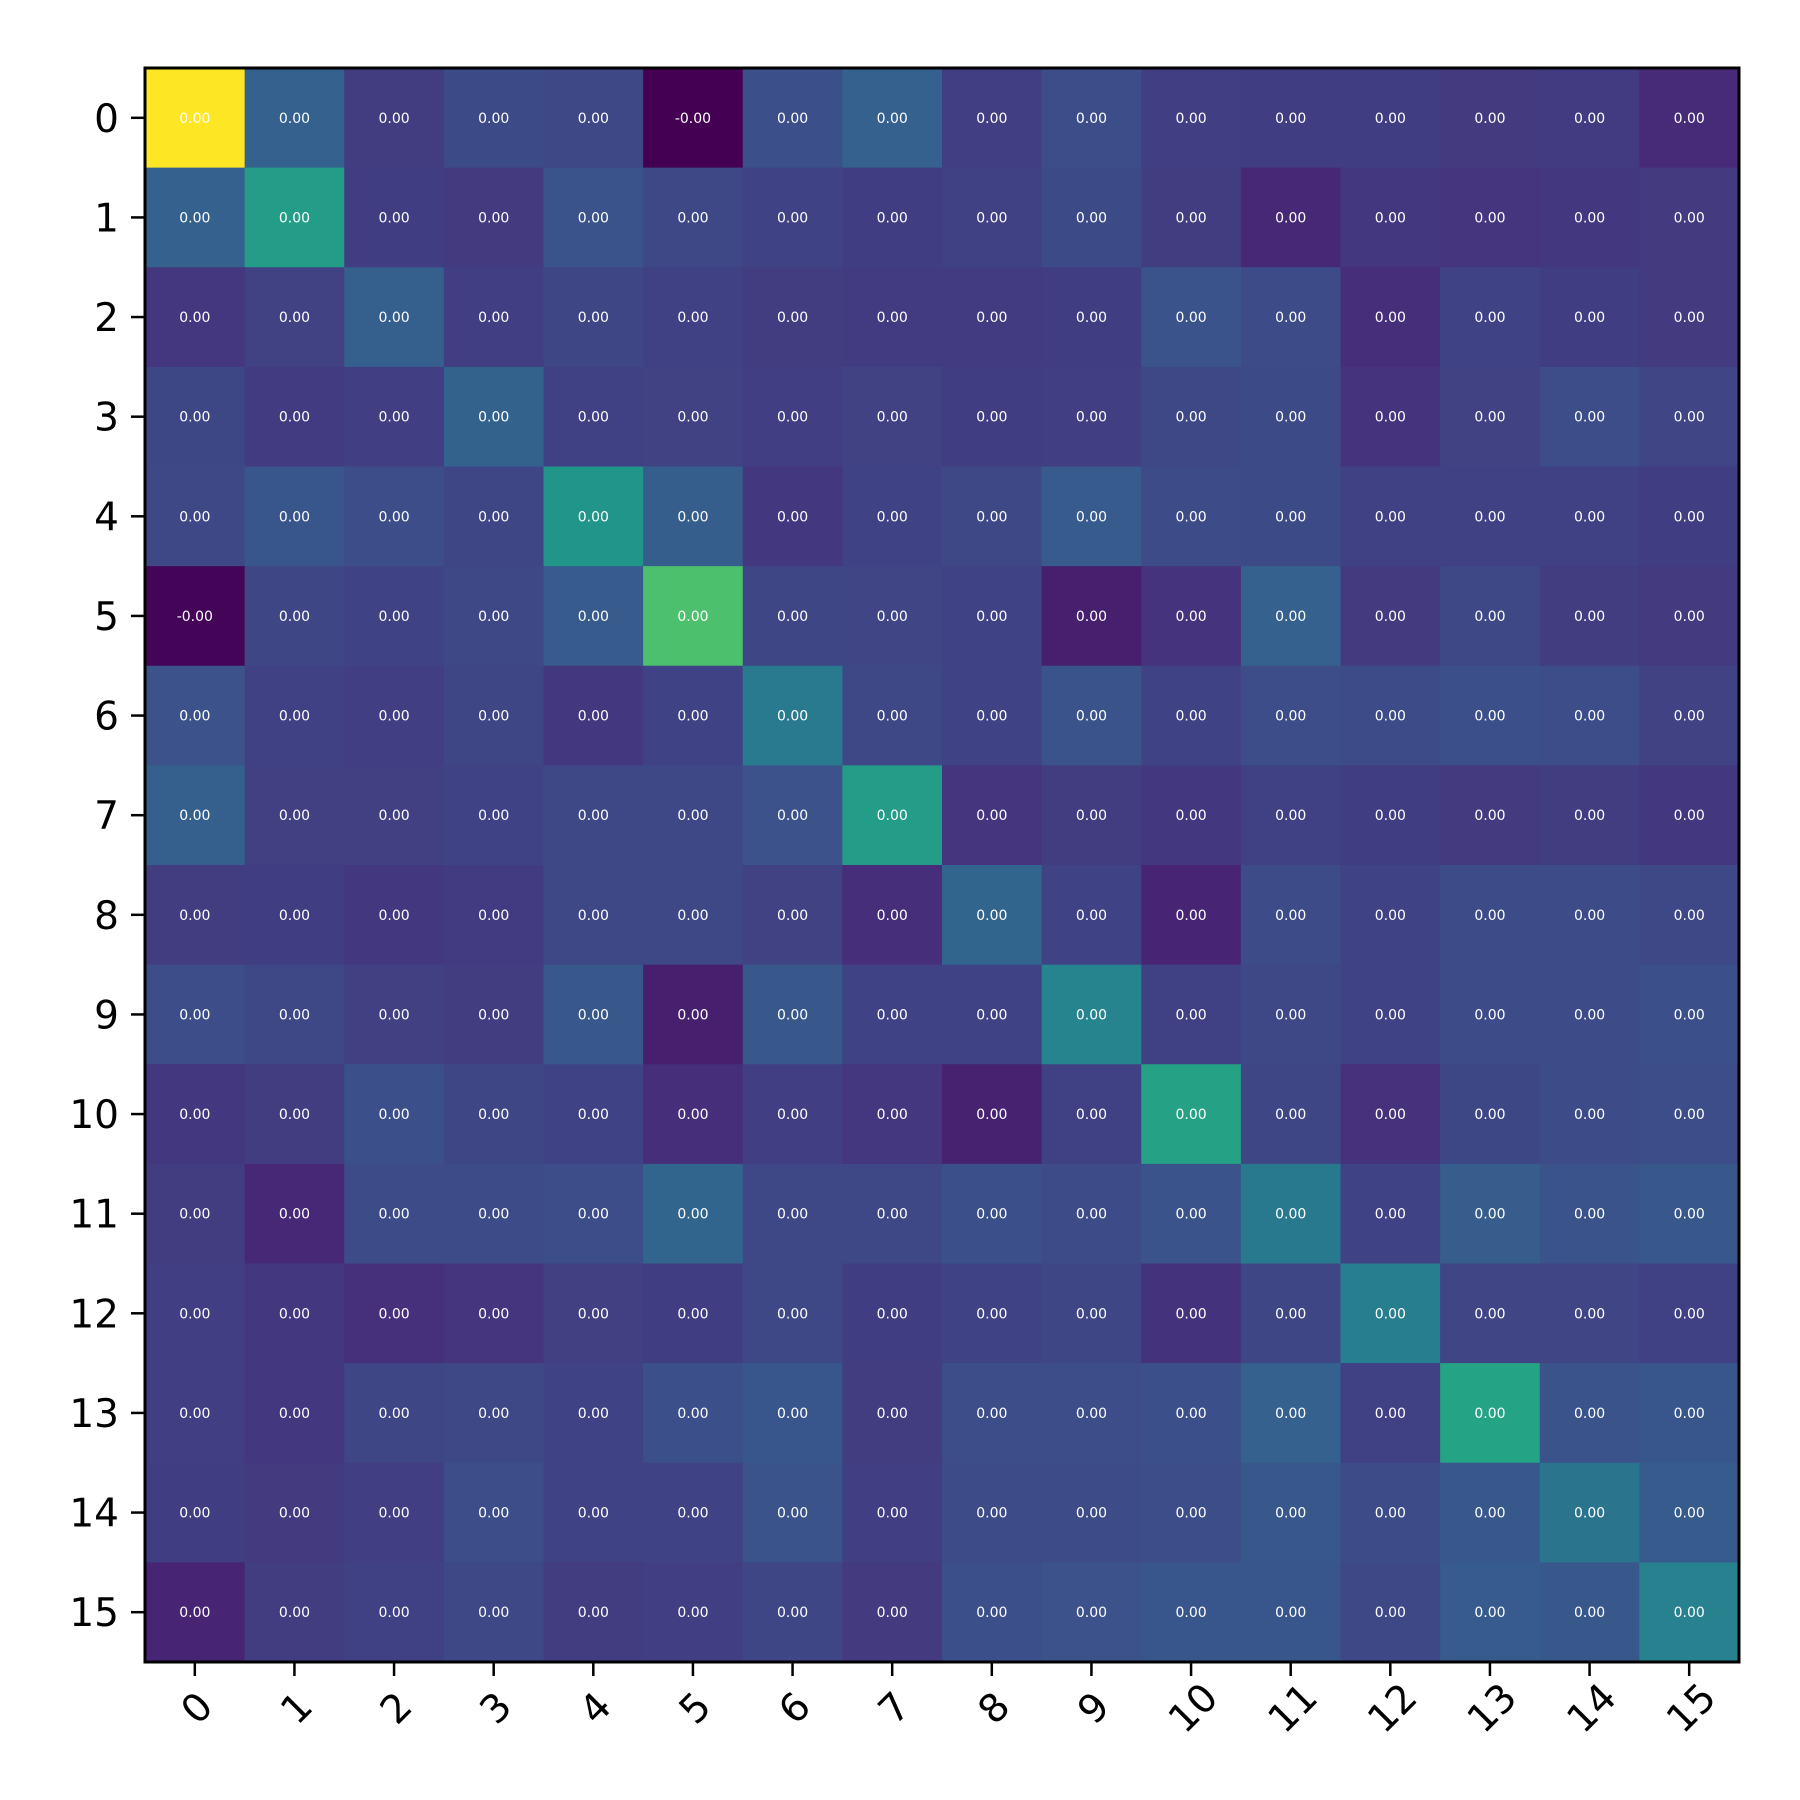 This screenshot has width=1800, height=1800. What do you see at coordinates (1191, 815) in the screenshot?
I see `heatmap-cell-r7-c10` at bounding box center [1191, 815].